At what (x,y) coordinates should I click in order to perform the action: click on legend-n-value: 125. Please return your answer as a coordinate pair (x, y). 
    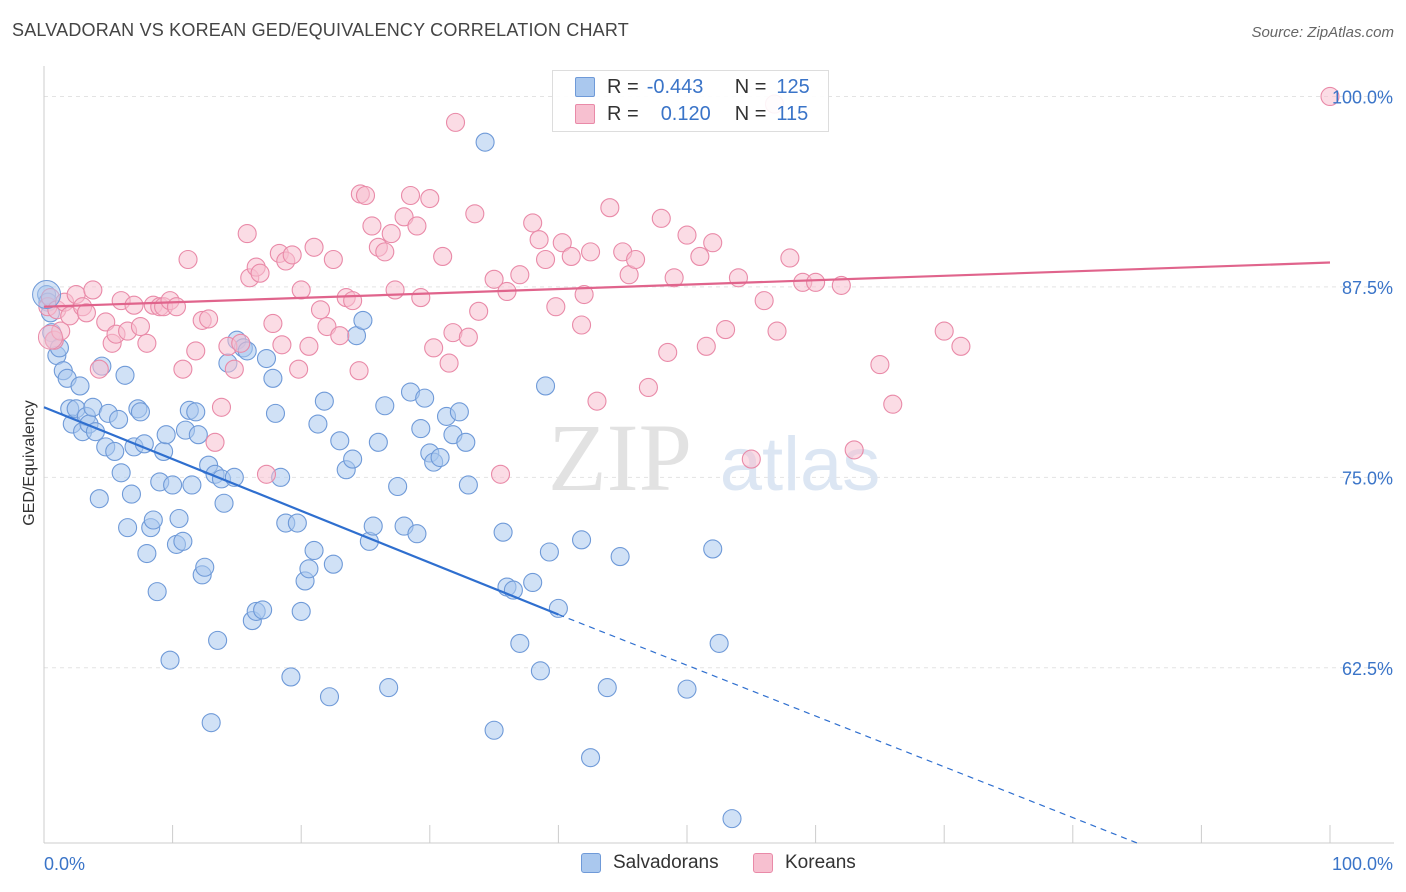
    Looking at the image, I should click on (793, 86).